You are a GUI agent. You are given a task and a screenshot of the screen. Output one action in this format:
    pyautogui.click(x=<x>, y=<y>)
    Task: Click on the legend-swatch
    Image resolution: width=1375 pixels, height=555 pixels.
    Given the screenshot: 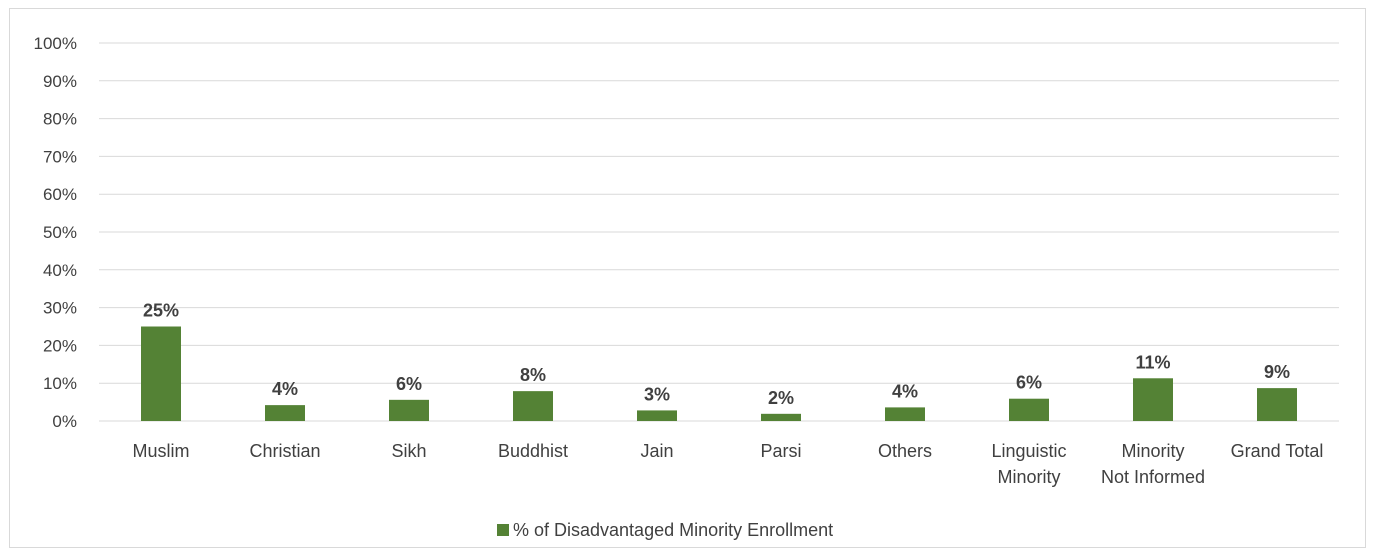 What is the action you would take?
    pyautogui.click(x=503, y=530)
    